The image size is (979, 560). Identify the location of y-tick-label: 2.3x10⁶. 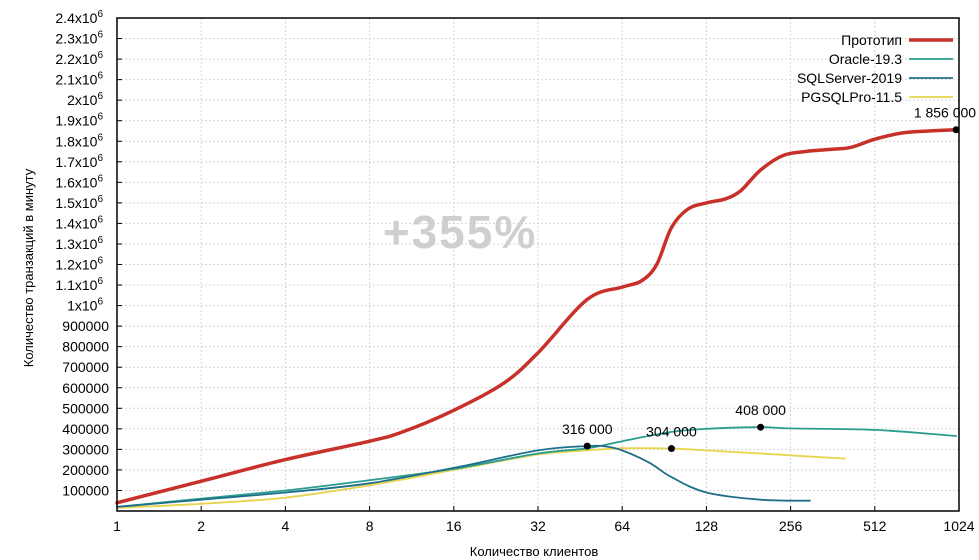
(79, 38).